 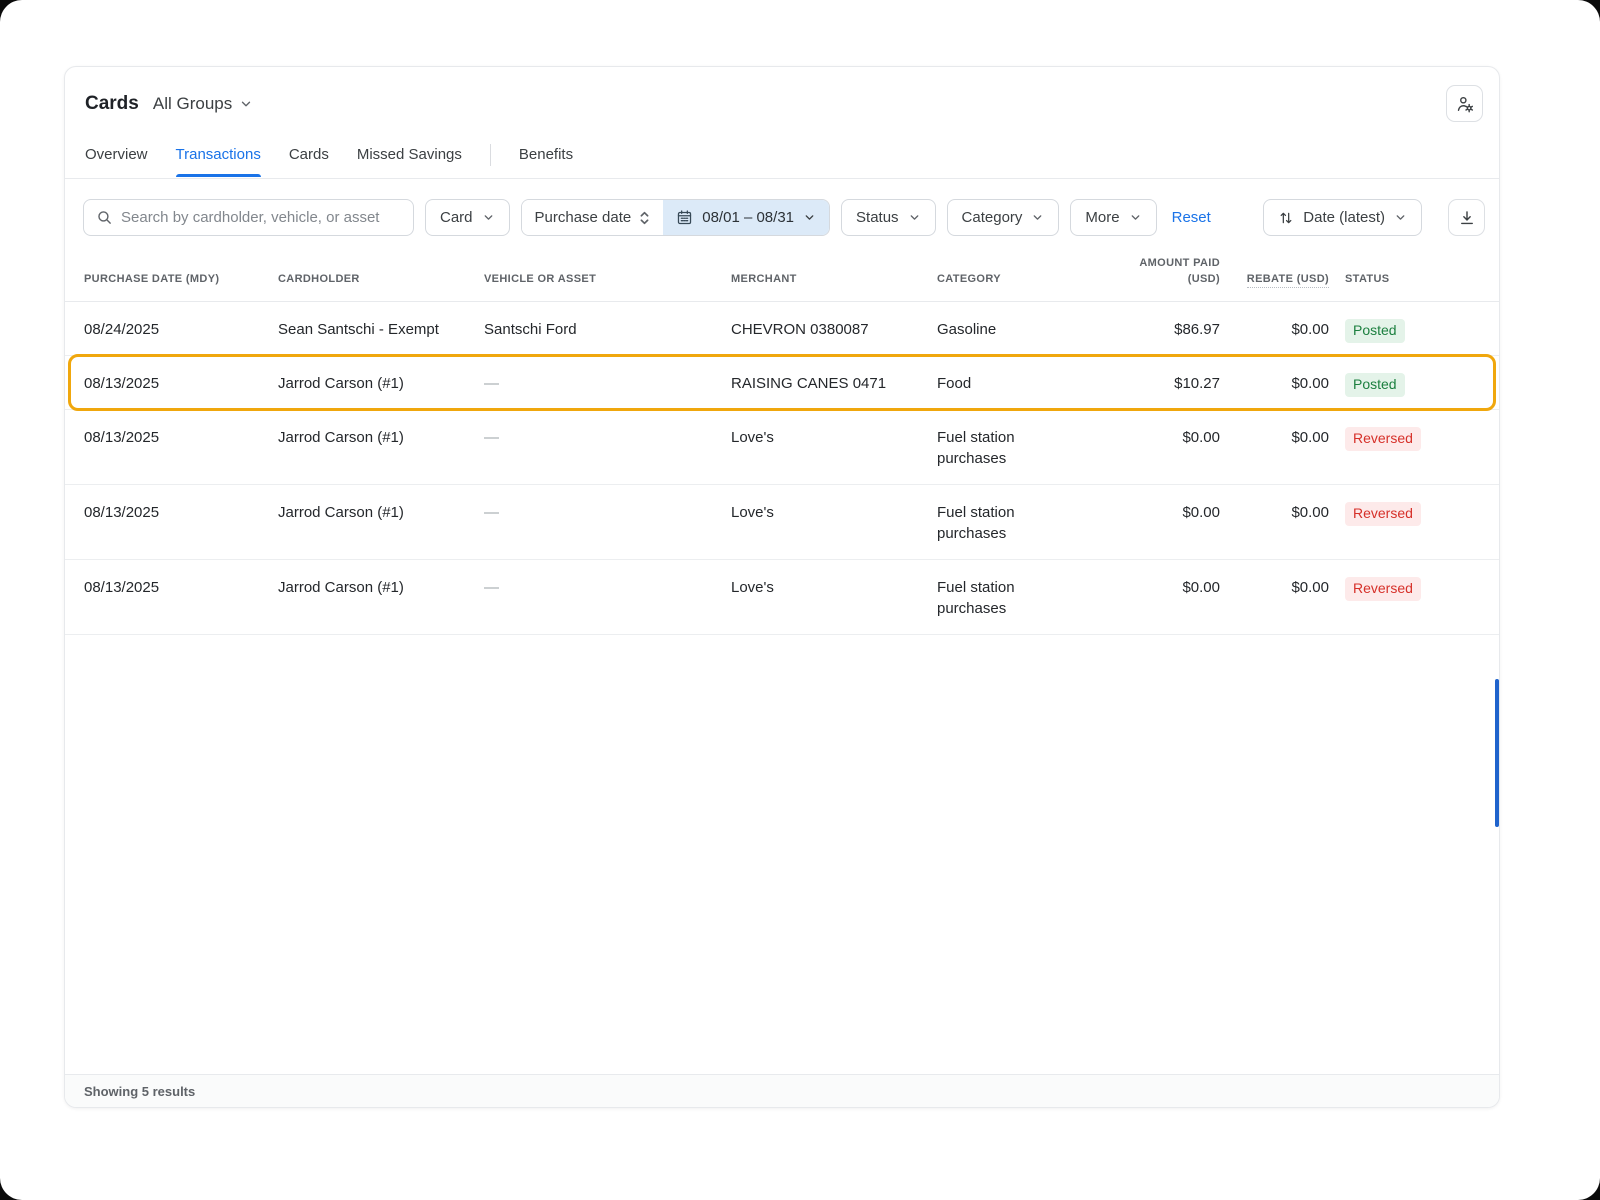 I want to click on purchase-date-field-select: Purchase date, so click(x=592, y=217).